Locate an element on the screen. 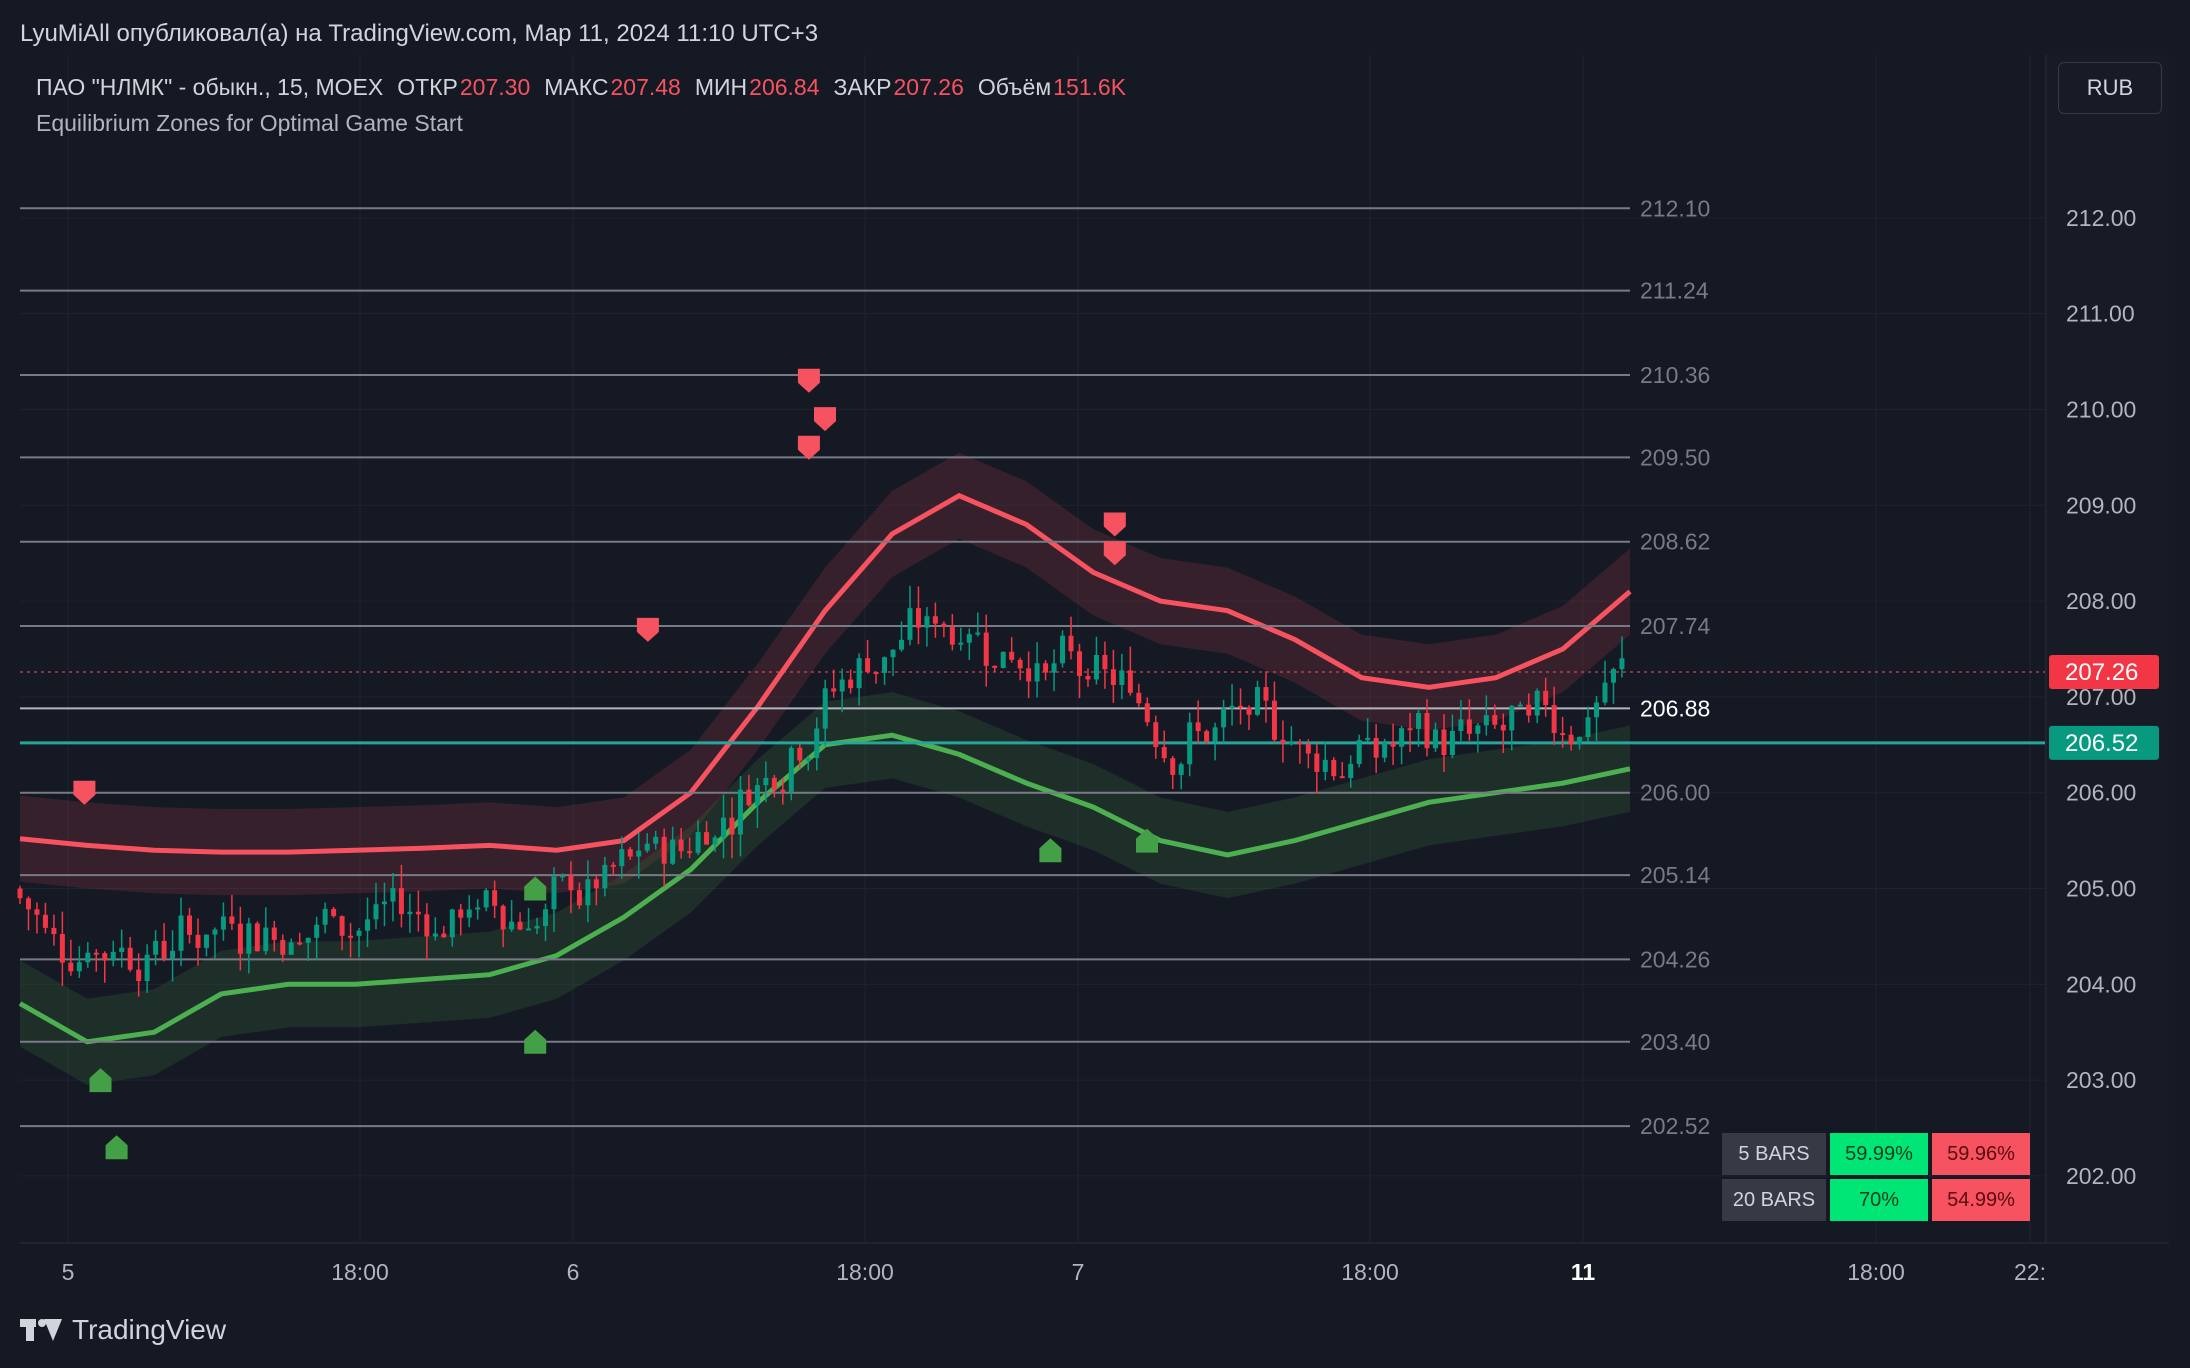  level-label: 204.26 is located at coordinates (1675, 959).